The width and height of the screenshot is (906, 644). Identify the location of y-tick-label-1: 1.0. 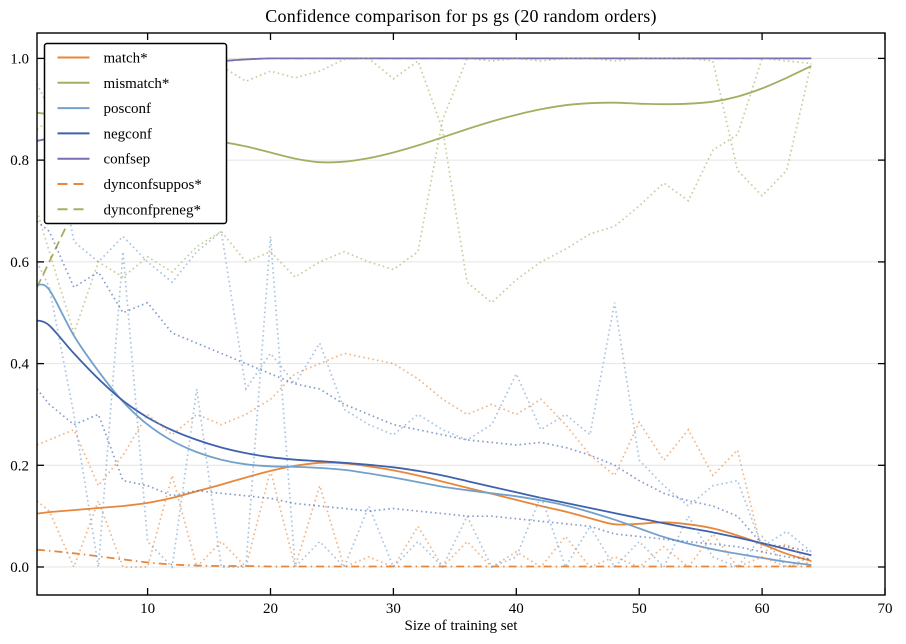
(19, 59).